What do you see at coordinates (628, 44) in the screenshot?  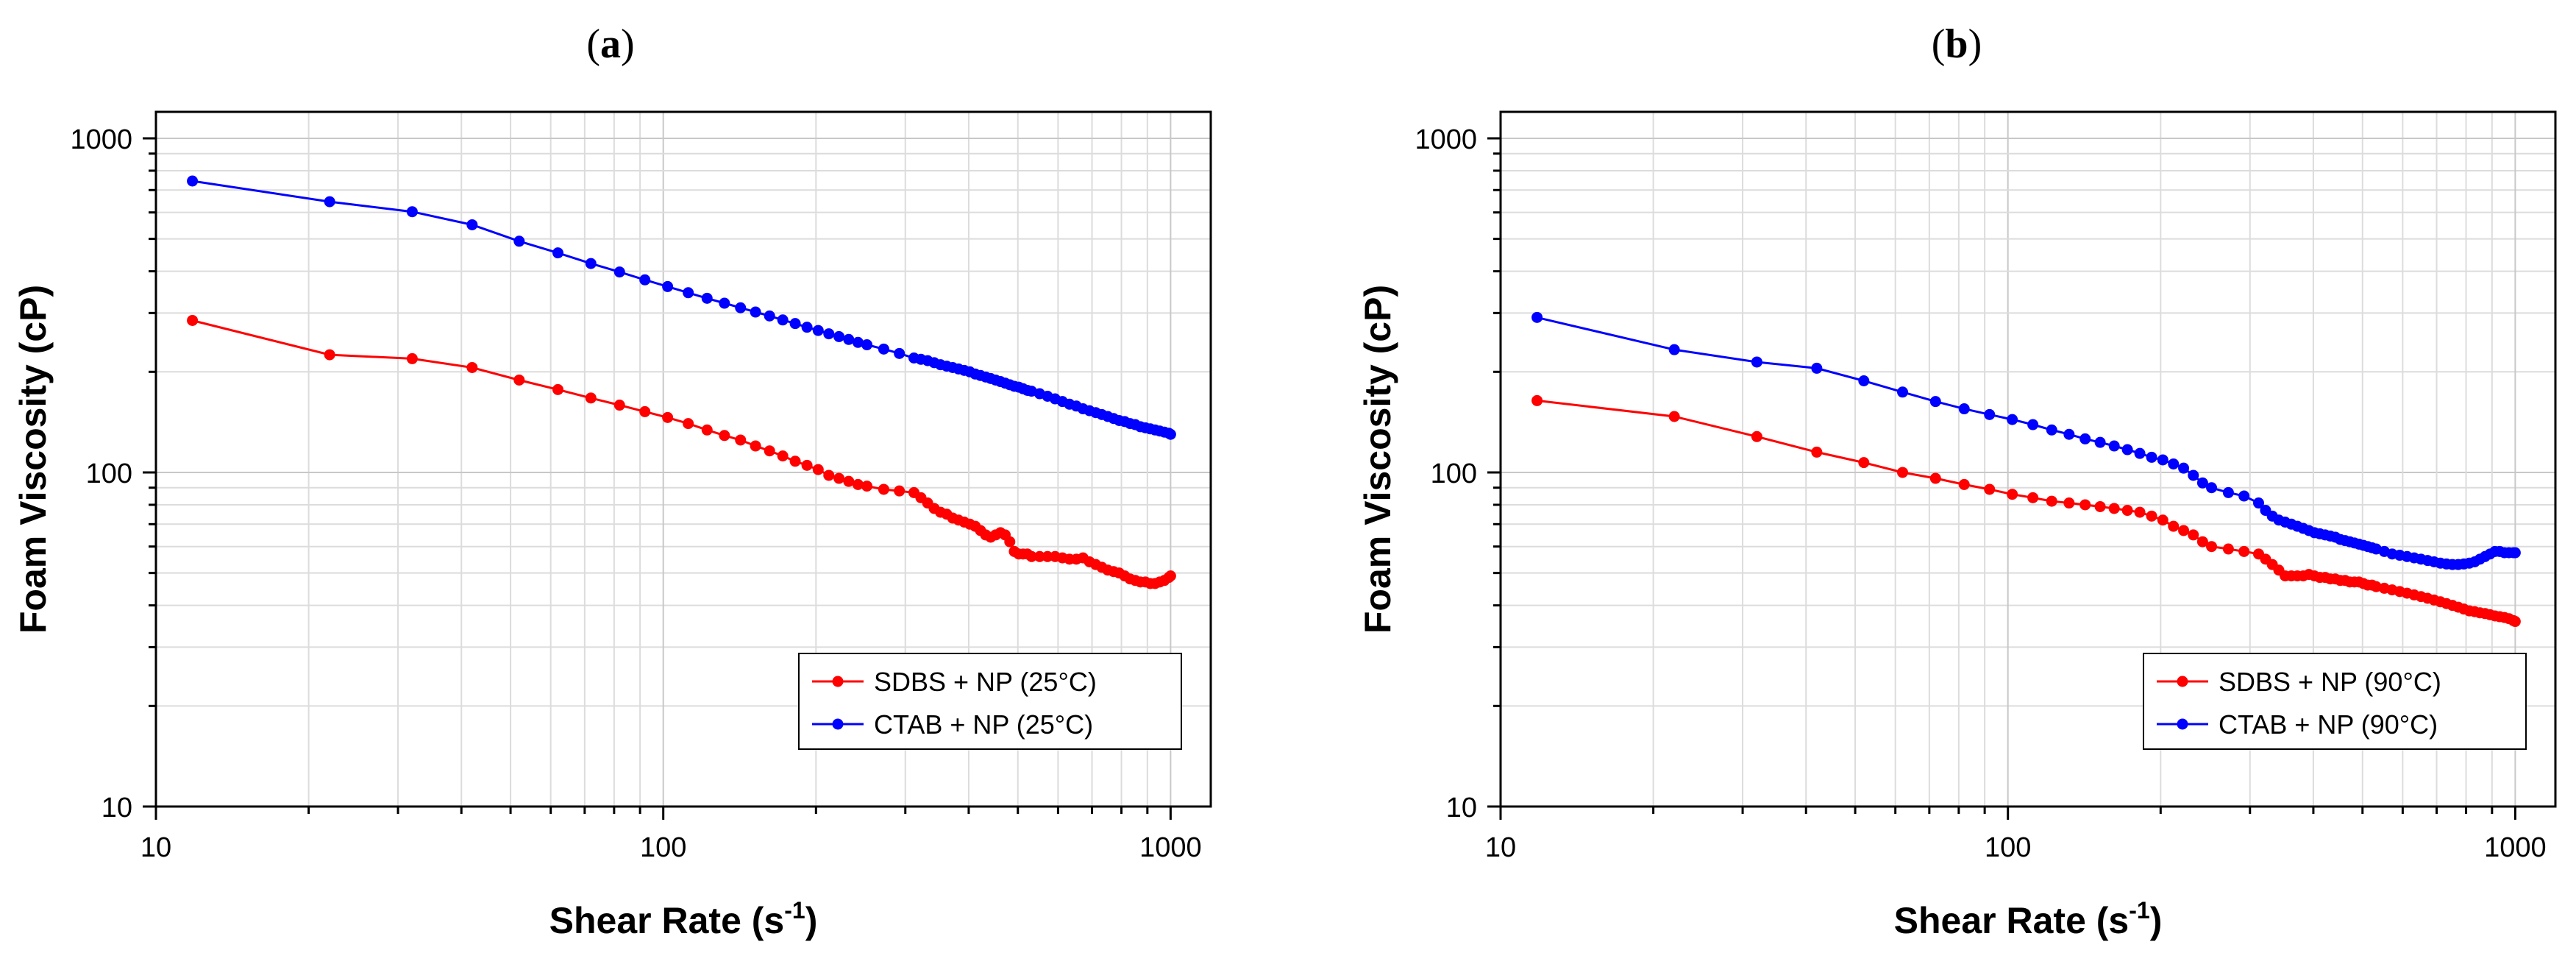 I see `panel-label-close-paren: )` at bounding box center [628, 44].